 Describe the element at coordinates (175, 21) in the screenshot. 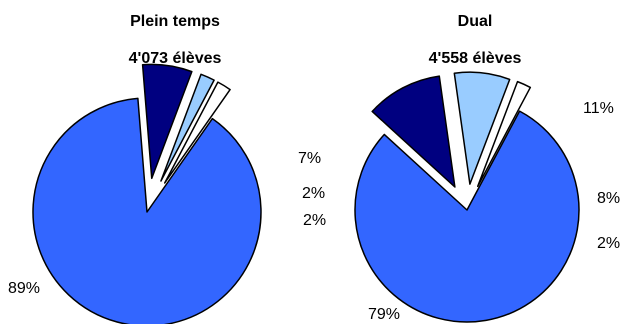

I see `chart-1-title: Plein temps` at that location.